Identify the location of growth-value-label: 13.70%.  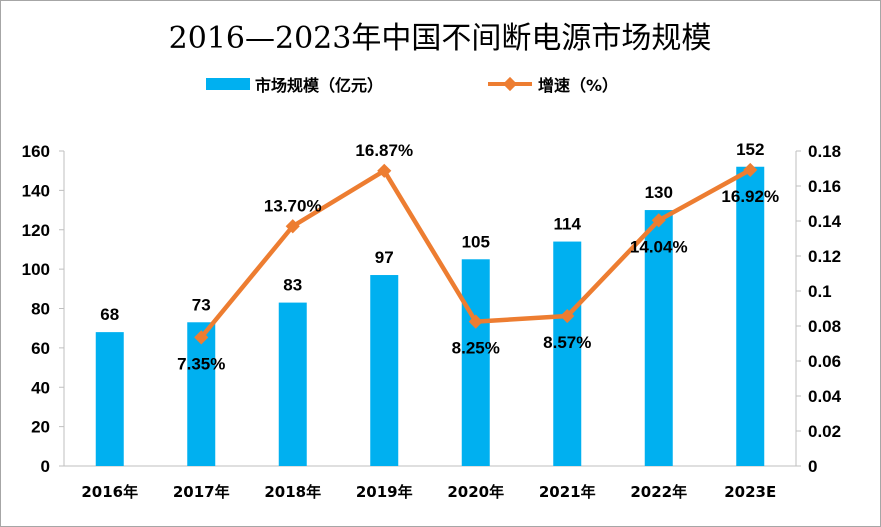
(293, 205).